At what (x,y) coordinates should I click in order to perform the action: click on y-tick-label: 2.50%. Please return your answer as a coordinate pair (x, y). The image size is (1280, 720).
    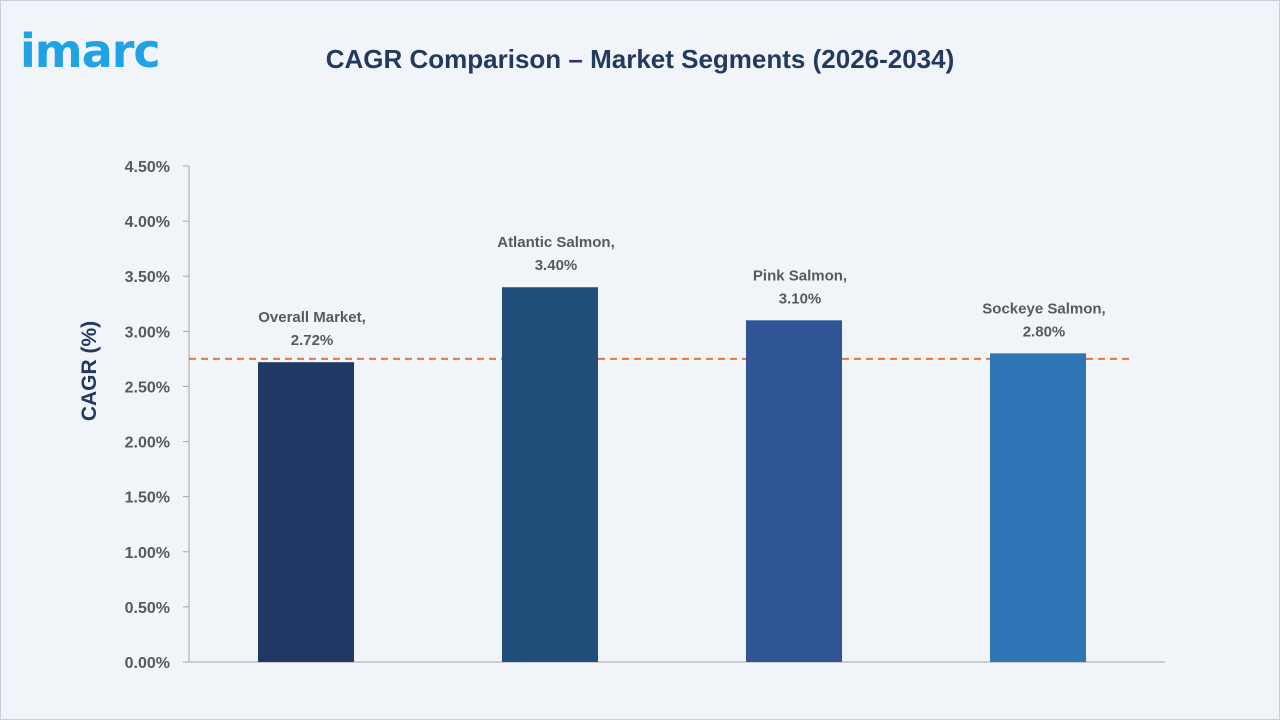
    Looking at the image, I should click on (147, 387).